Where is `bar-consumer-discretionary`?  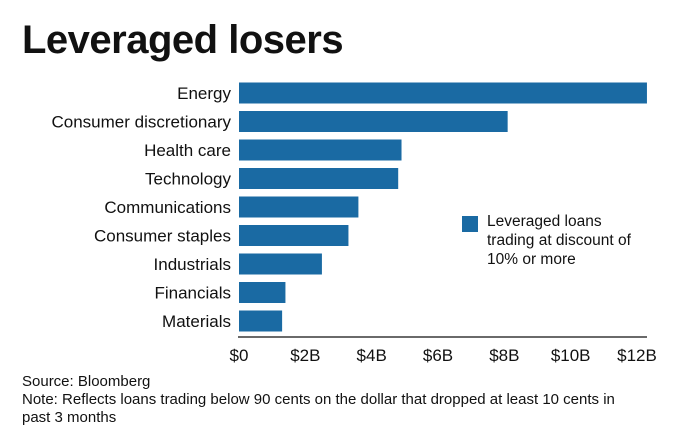
bar-consumer-discretionary is located at coordinates (373, 121).